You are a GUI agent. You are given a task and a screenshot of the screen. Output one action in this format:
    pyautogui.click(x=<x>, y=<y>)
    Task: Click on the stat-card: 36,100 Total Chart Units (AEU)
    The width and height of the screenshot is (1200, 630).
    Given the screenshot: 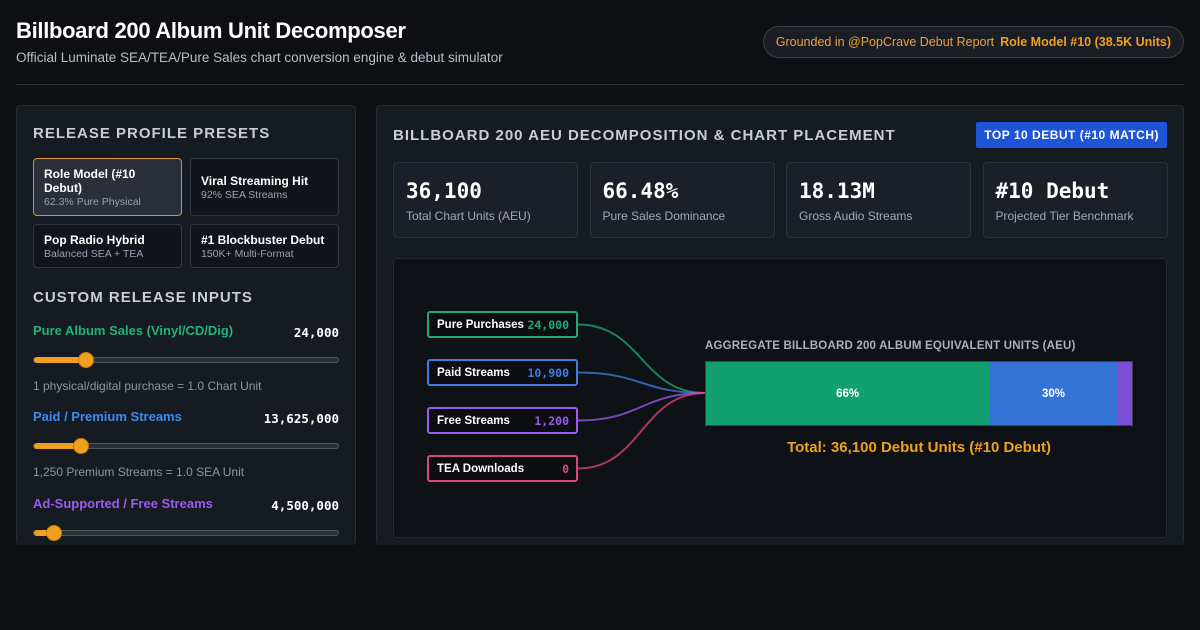 What is the action you would take?
    pyautogui.click(x=485, y=200)
    